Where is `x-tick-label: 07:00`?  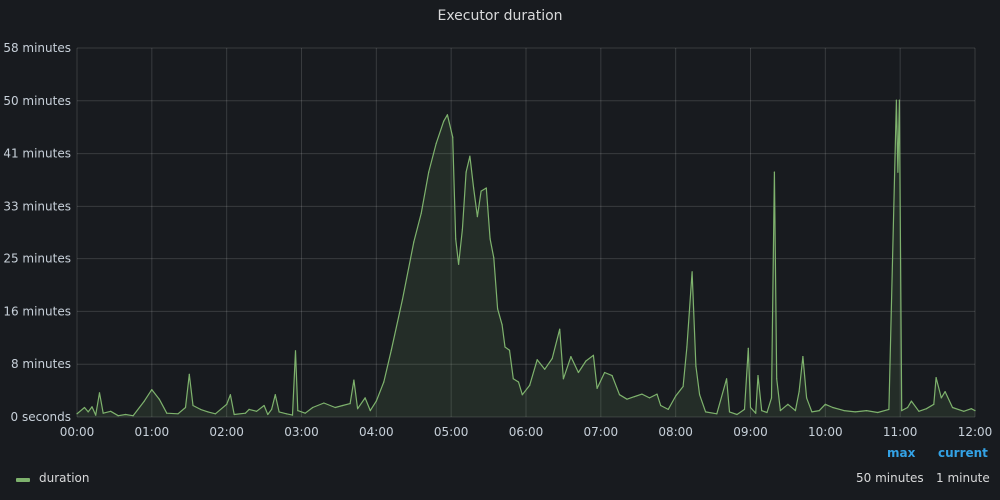 x-tick-label: 07:00 is located at coordinates (601, 432).